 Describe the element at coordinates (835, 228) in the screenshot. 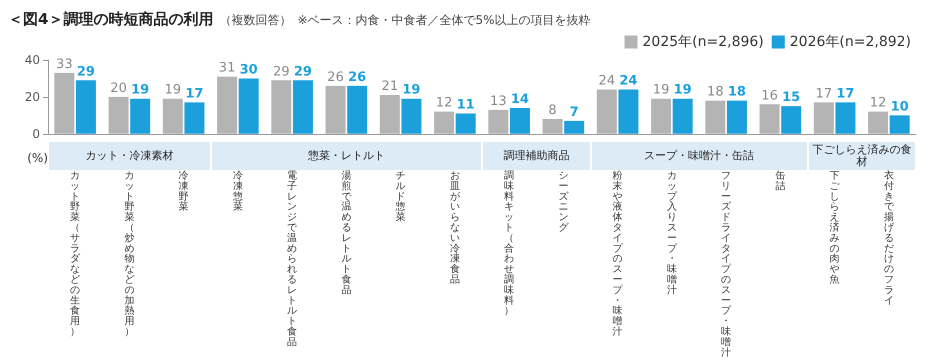

I see `category-label: 下ごしらえ済みの肉や魚` at that location.